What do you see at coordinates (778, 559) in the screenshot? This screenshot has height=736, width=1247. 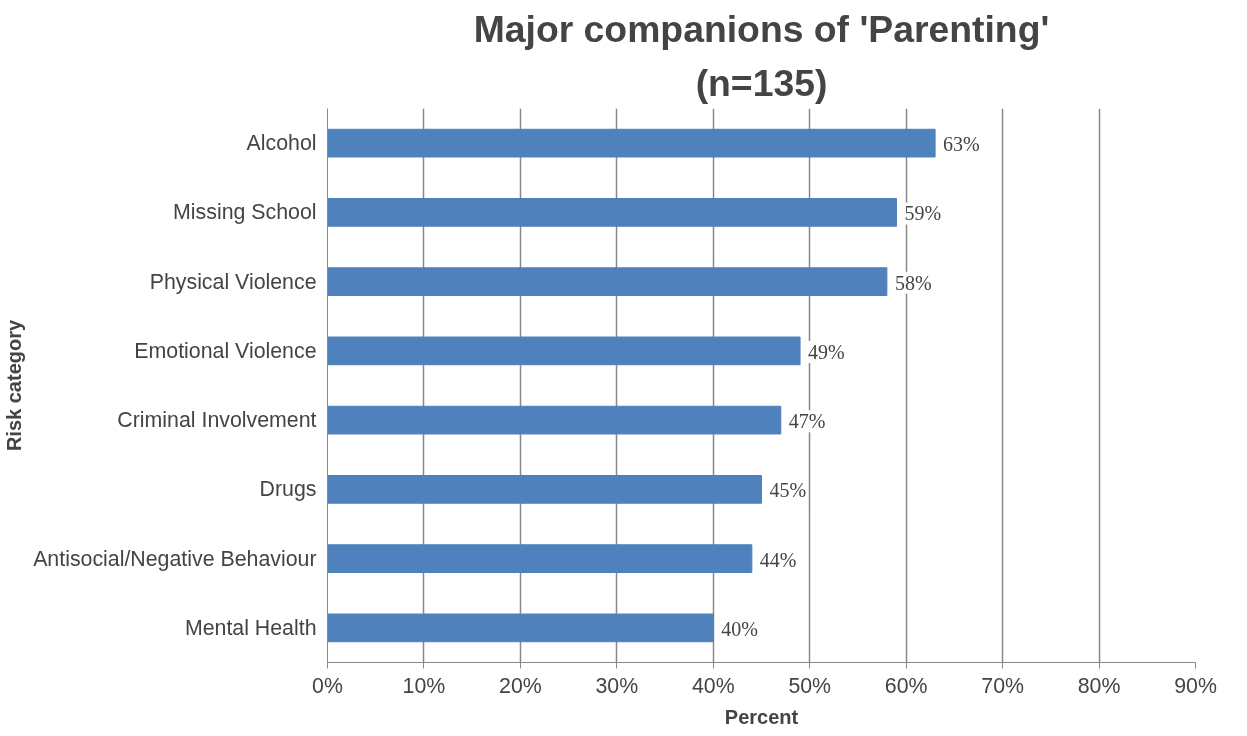 I see `data-label: 44%` at bounding box center [778, 559].